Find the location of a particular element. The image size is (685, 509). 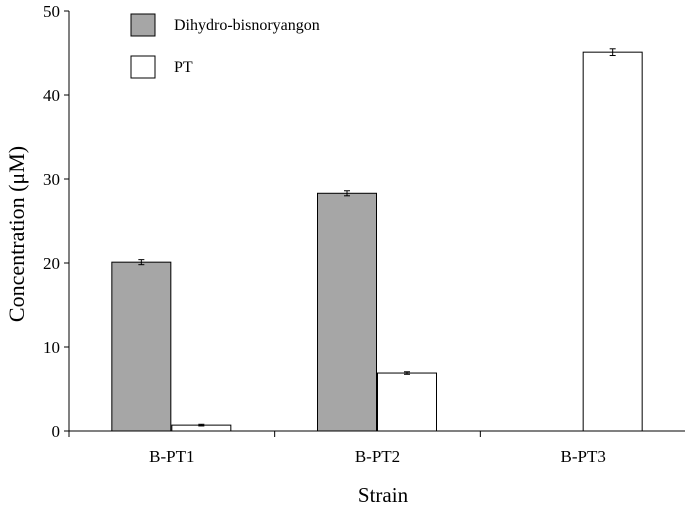

x-tick-label: B-PT3 is located at coordinates (582, 456).